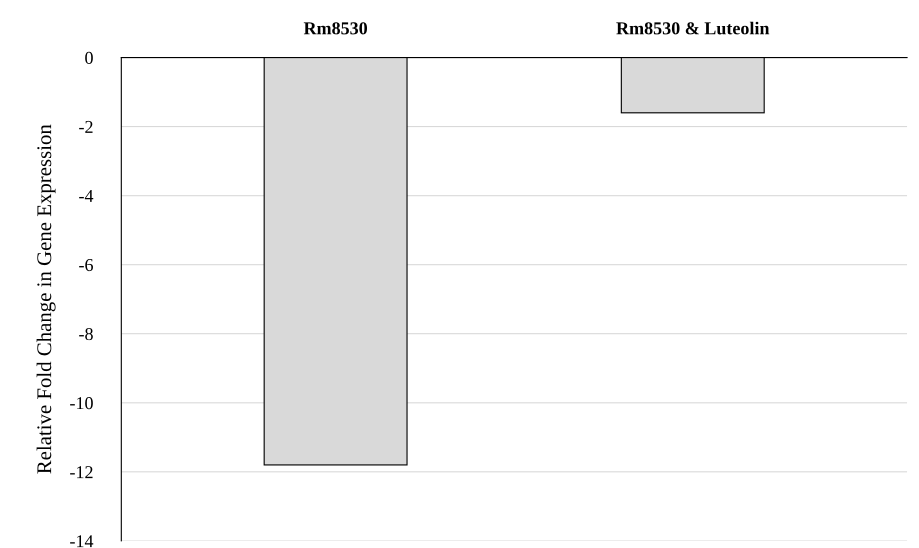 The height and width of the screenshot is (548, 919). I want to click on y-tick-label: -4, so click(86, 196).